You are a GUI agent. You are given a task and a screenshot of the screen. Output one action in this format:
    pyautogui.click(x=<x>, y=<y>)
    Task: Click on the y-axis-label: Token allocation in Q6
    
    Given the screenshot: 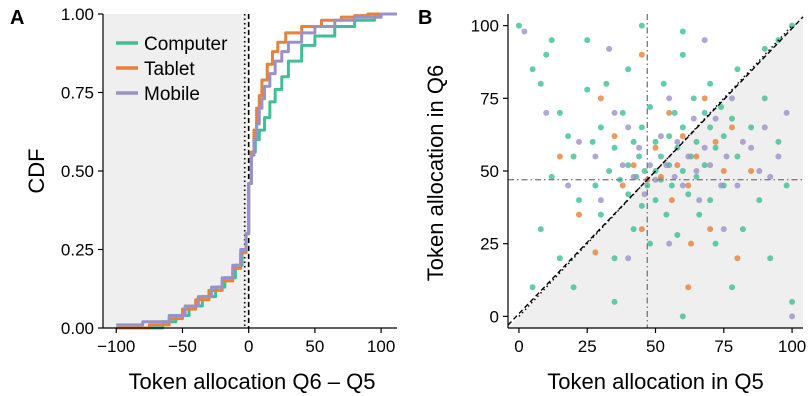 What is the action you would take?
    pyautogui.click(x=435, y=173)
    